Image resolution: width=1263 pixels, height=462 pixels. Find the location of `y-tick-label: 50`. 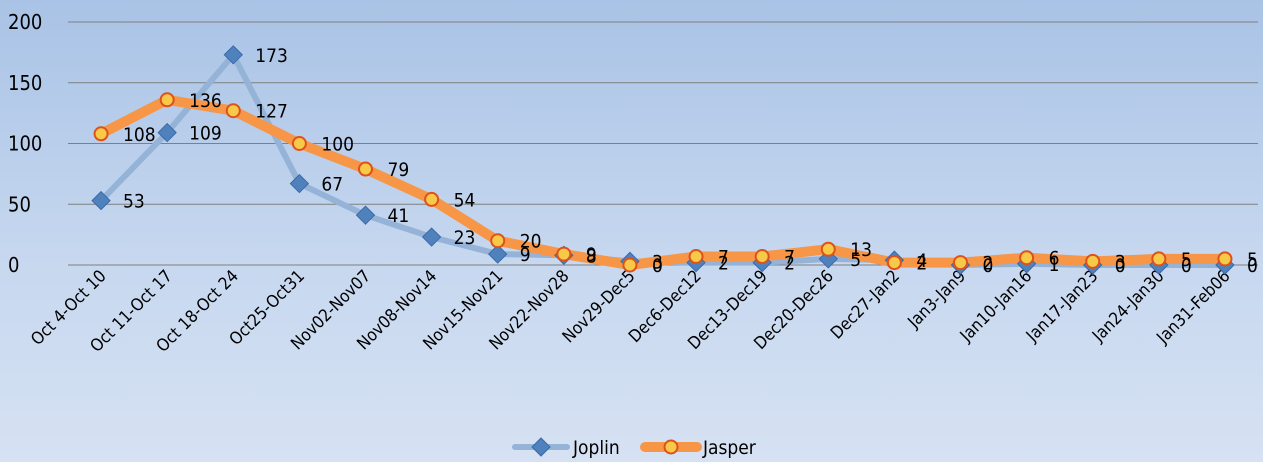

y-tick-label: 50 is located at coordinates (19, 204).